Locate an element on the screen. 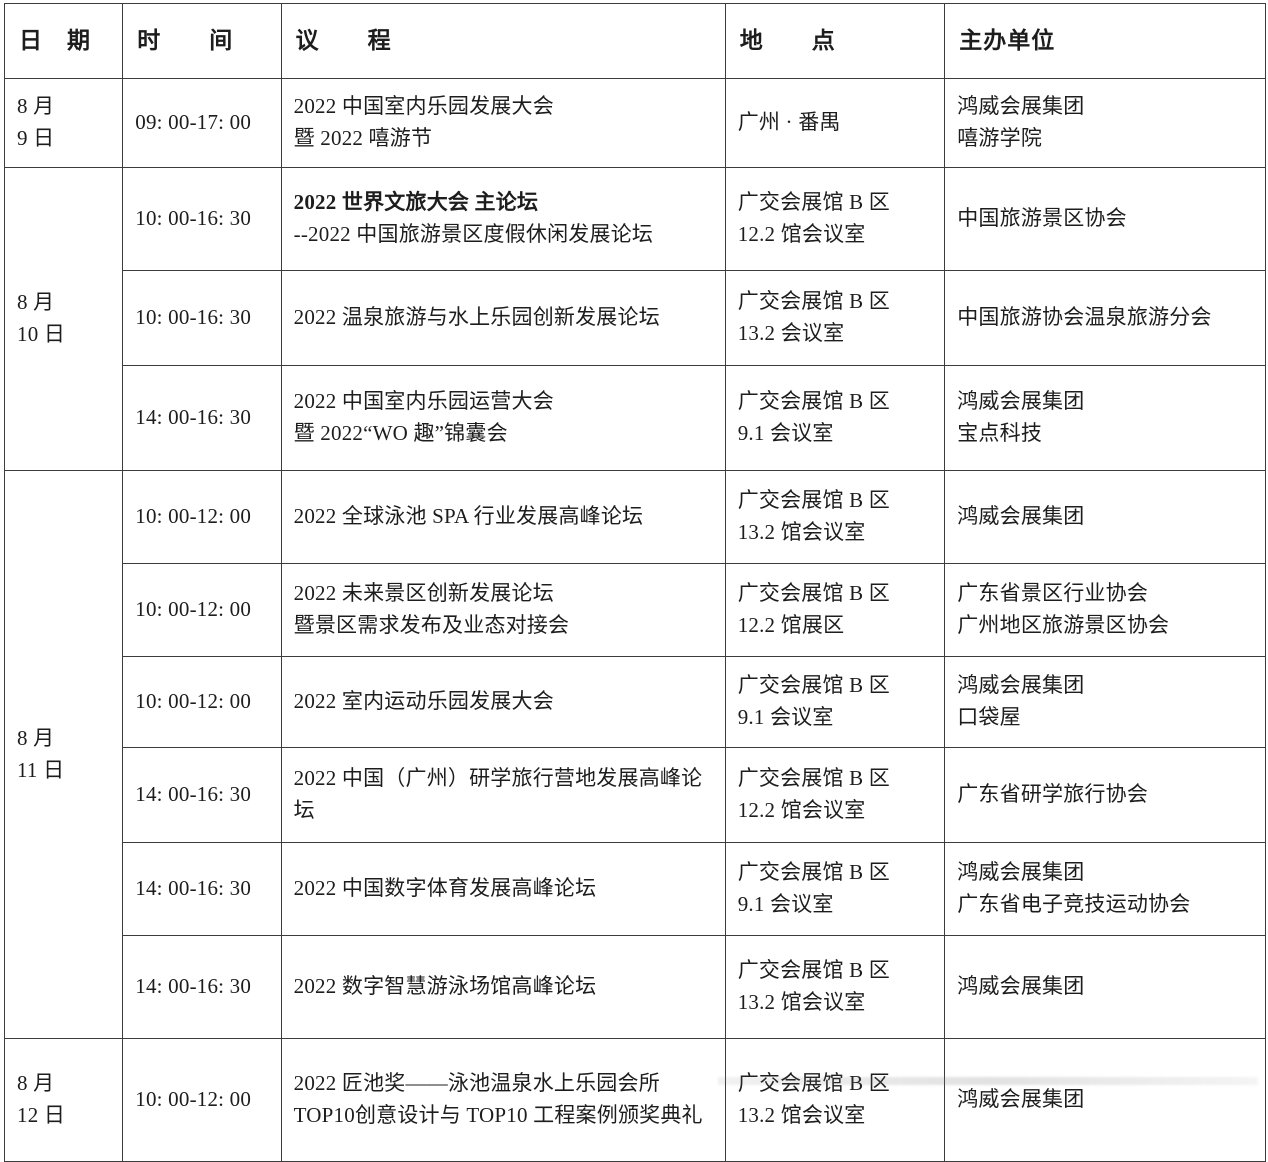 The width and height of the screenshot is (1268, 1162). cell-line: 中国旅游景区协会 is located at coordinates (1042, 218).